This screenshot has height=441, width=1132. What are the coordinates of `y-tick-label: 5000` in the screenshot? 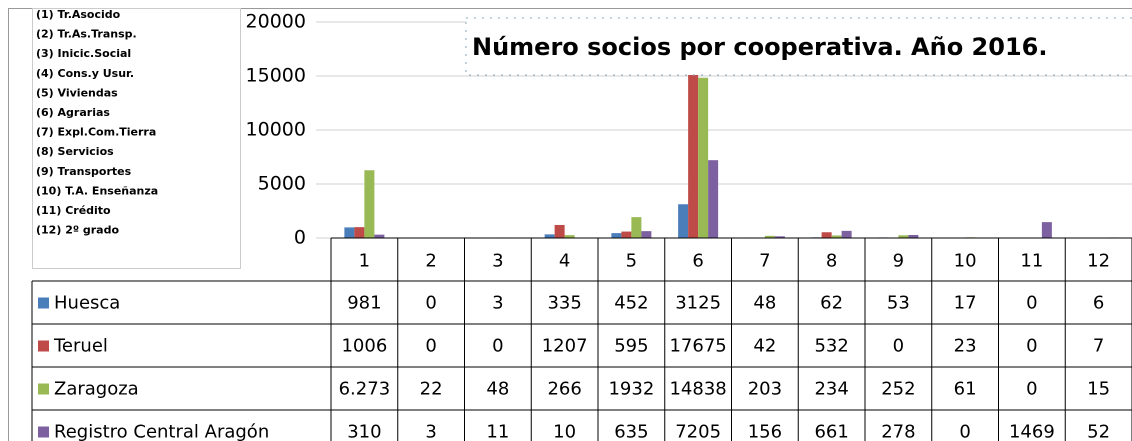 It's located at (282, 184).